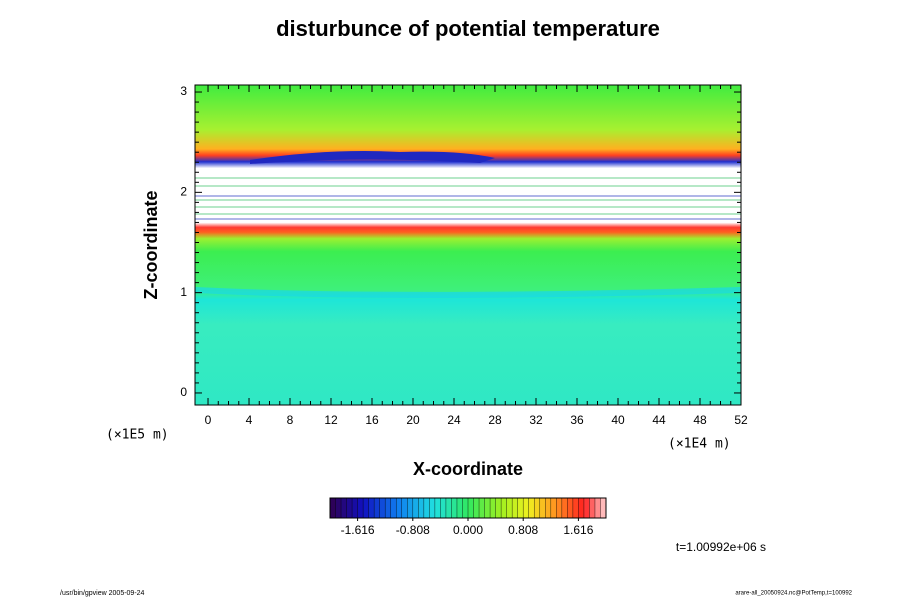 The image size is (900, 600). What do you see at coordinates (495, 420) in the screenshot?
I see `x-tick-label: 28` at bounding box center [495, 420].